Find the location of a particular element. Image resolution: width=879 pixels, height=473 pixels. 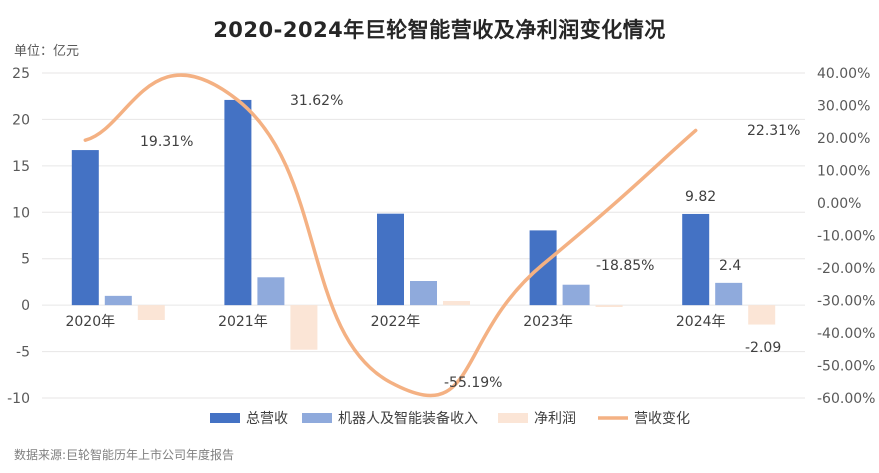

y-left-tick-label: 5 is located at coordinates (25, 260).